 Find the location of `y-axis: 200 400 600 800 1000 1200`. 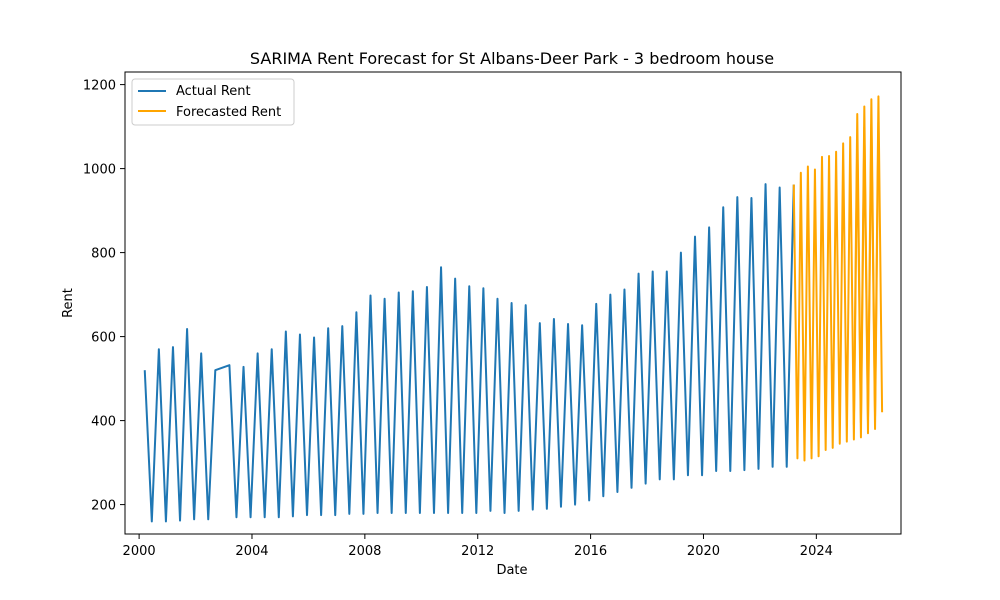

y-axis: 200 400 600 800 1000 1200 is located at coordinates (104, 296).